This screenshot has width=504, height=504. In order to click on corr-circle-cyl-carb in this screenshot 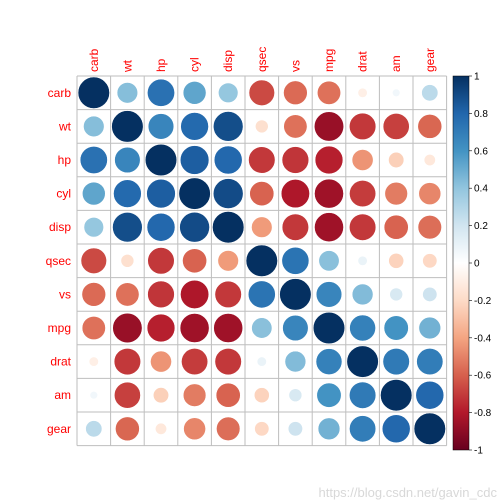, I will do `click(94, 193)`.